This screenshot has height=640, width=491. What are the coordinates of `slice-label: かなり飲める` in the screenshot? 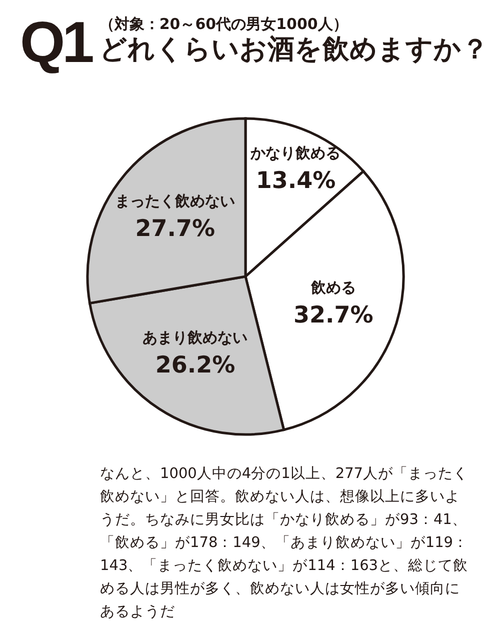 It's located at (295, 153).